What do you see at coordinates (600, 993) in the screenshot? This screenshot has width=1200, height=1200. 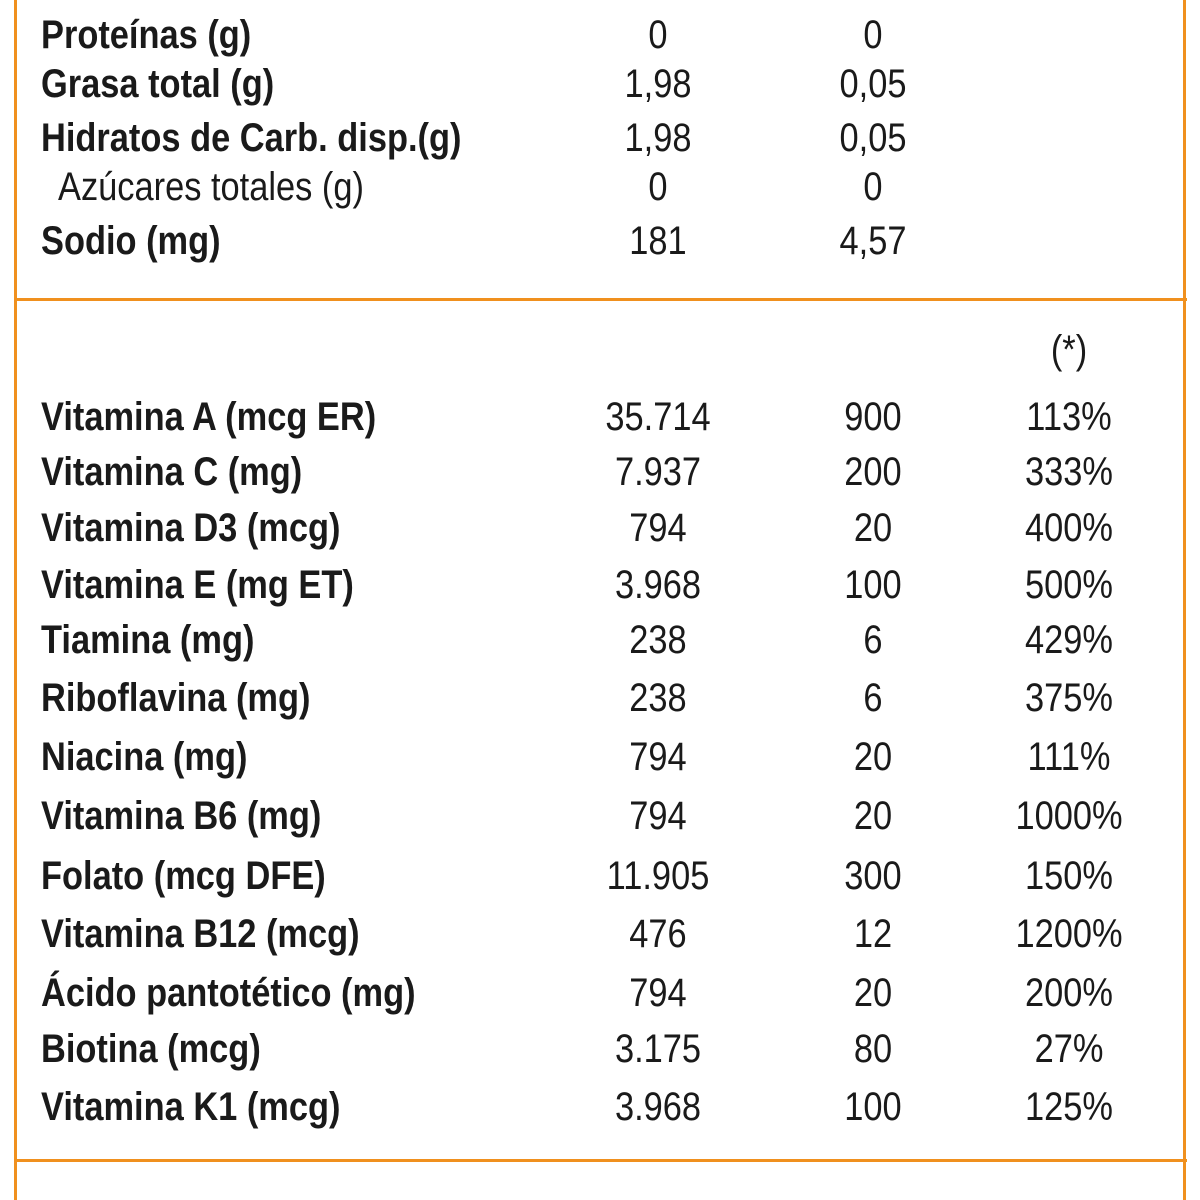 I see `table-row: Ácido pantotético (mg) 794 20 200%` at bounding box center [600, 993].